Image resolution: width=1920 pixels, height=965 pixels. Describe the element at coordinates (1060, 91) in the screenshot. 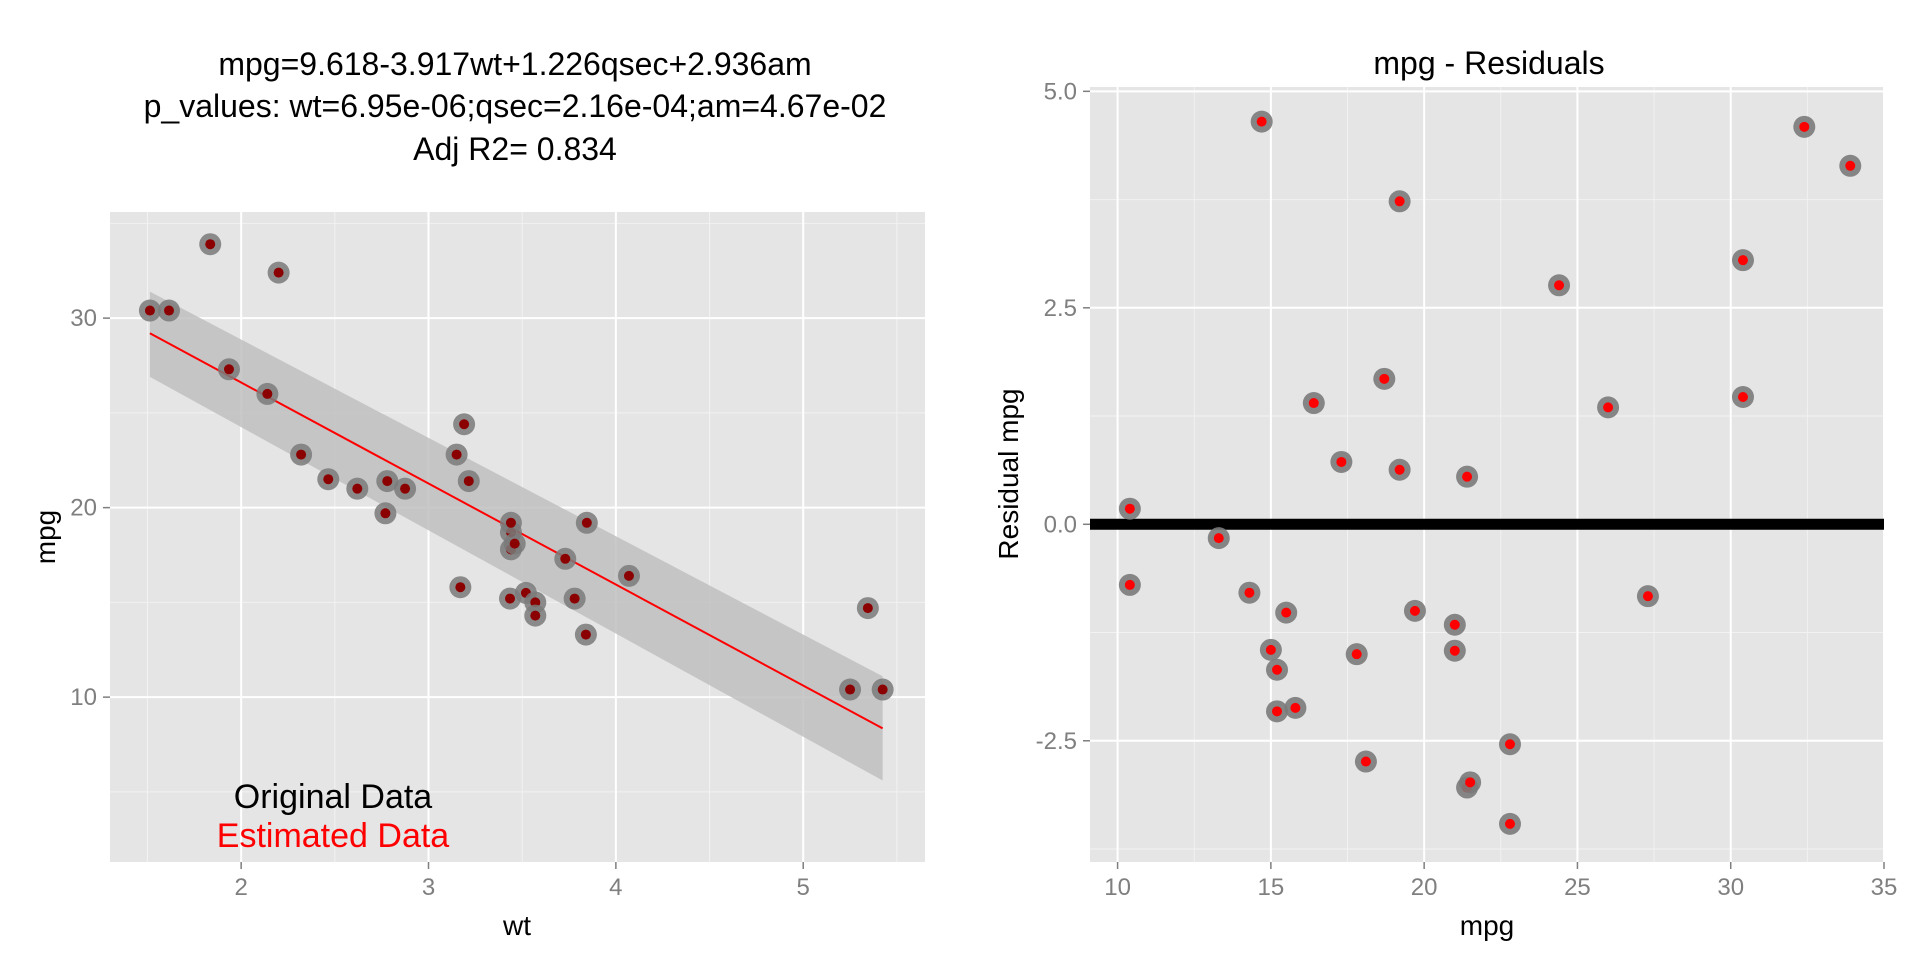

I see `right-y-tick-label: 5.0` at that location.